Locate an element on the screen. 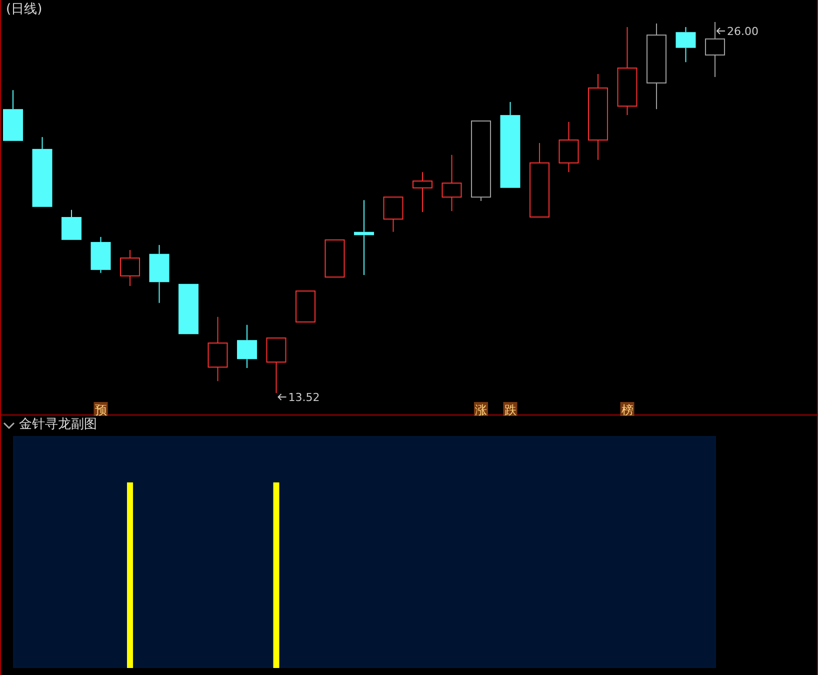  x-tick-label: 涨 is located at coordinates (481, 410).